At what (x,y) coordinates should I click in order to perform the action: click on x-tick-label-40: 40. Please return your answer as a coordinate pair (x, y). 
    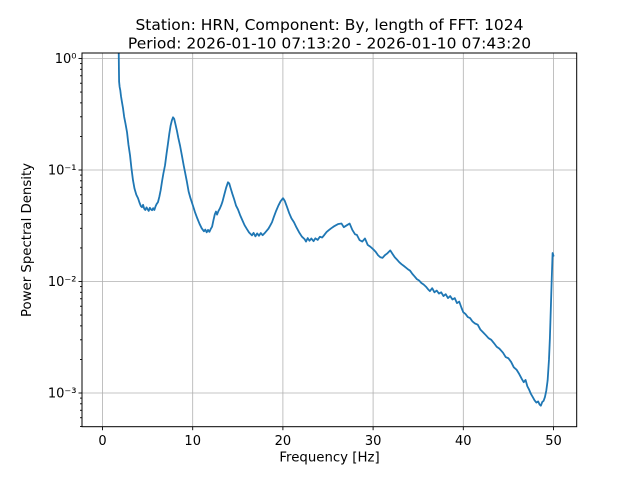
    Looking at the image, I should click on (463, 441).